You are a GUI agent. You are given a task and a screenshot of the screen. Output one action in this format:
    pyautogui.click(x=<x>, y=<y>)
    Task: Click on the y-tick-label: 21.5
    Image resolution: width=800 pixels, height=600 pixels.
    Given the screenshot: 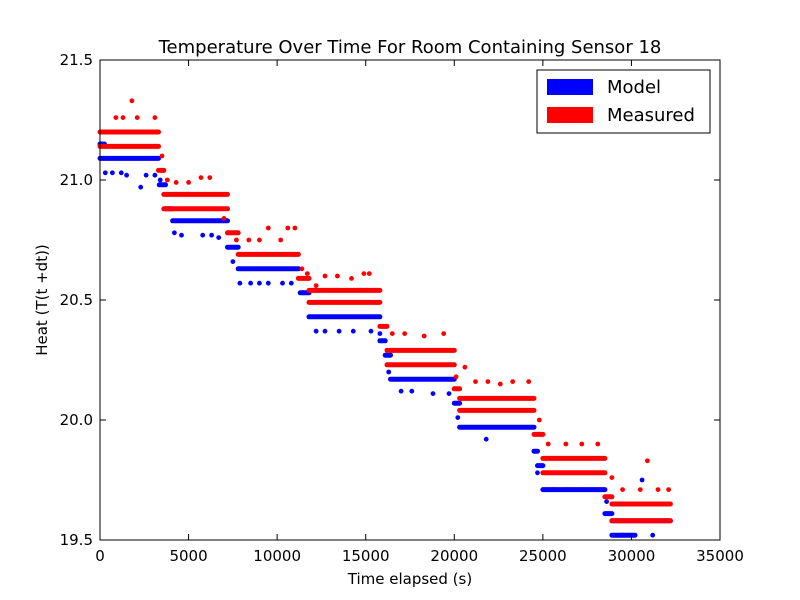 What is the action you would take?
    pyautogui.click(x=76, y=60)
    